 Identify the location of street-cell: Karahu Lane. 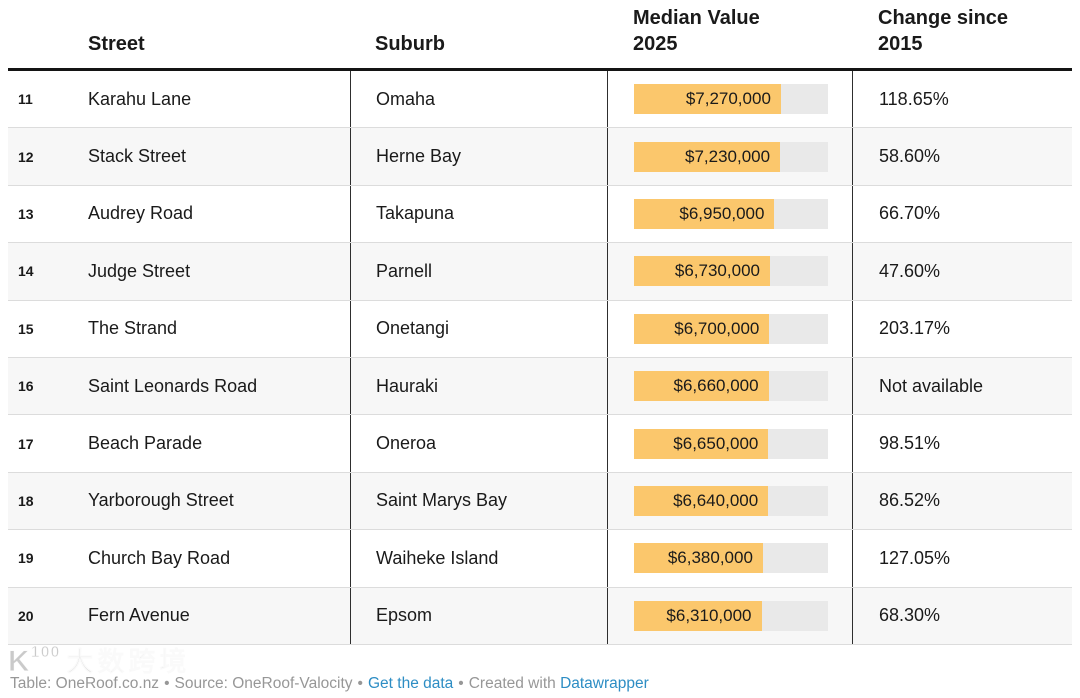
(140, 98).